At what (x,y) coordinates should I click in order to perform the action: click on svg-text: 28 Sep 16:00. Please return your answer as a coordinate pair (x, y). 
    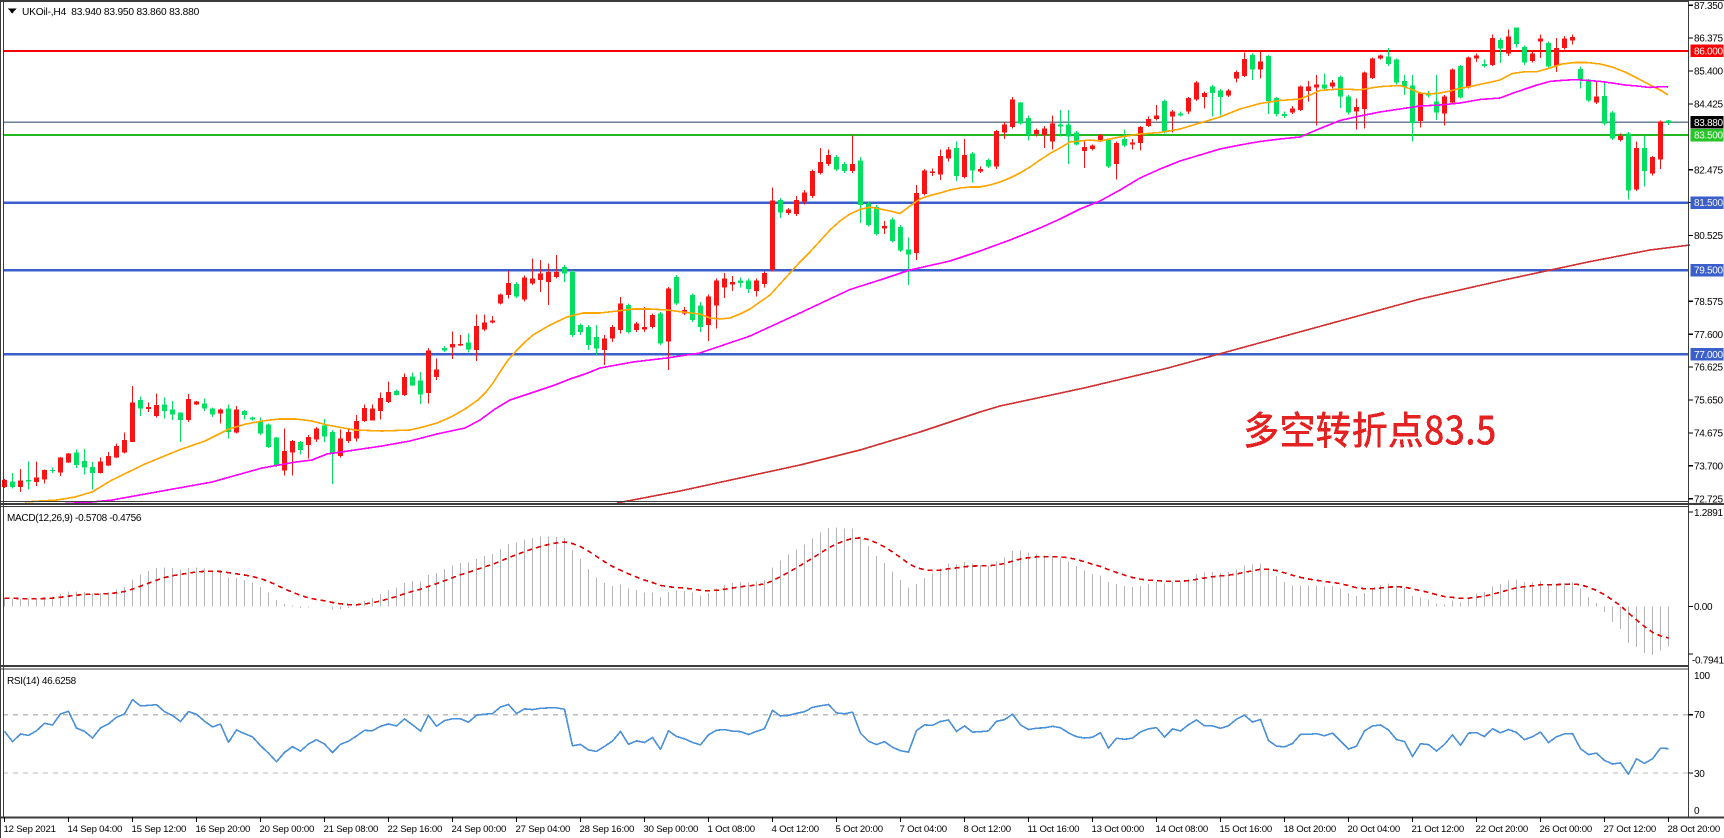
    Looking at the image, I should click on (607, 829).